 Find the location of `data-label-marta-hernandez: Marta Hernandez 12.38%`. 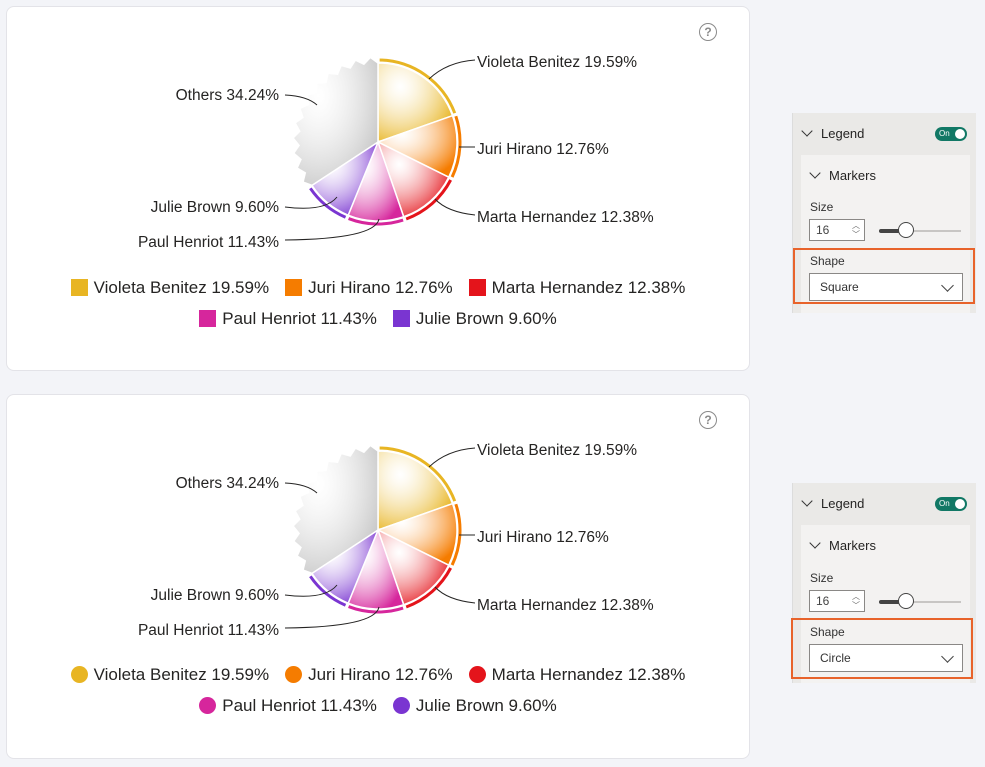

data-label-marta-hernandez: Marta Hernandez 12.38% is located at coordinates (565, 605).